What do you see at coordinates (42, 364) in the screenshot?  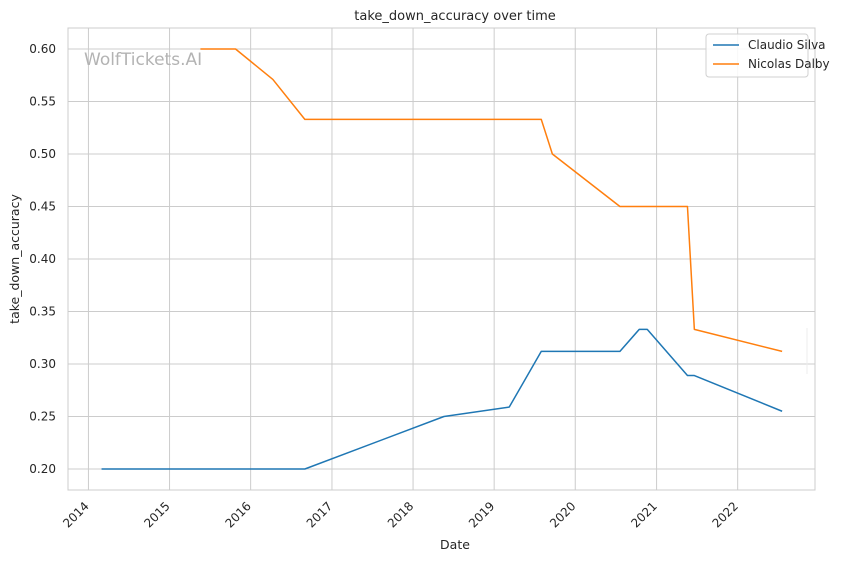 I see `y-tick-label: 0.30` at bounding box center [42, 364].